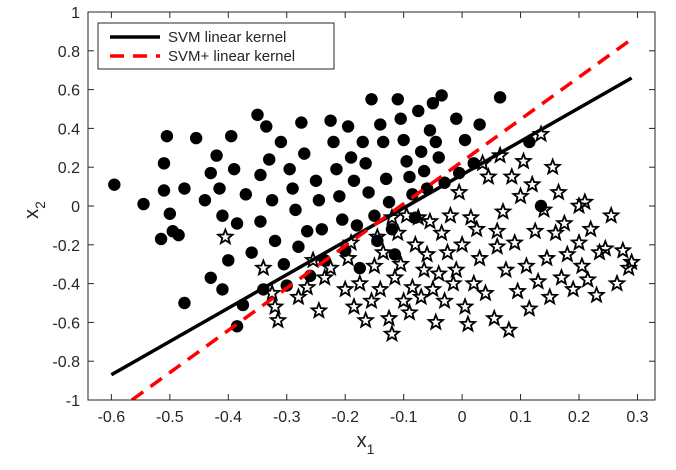 The image size is (676, 470). I want to click on x-tick-label: -0.6, so click(112, 417).